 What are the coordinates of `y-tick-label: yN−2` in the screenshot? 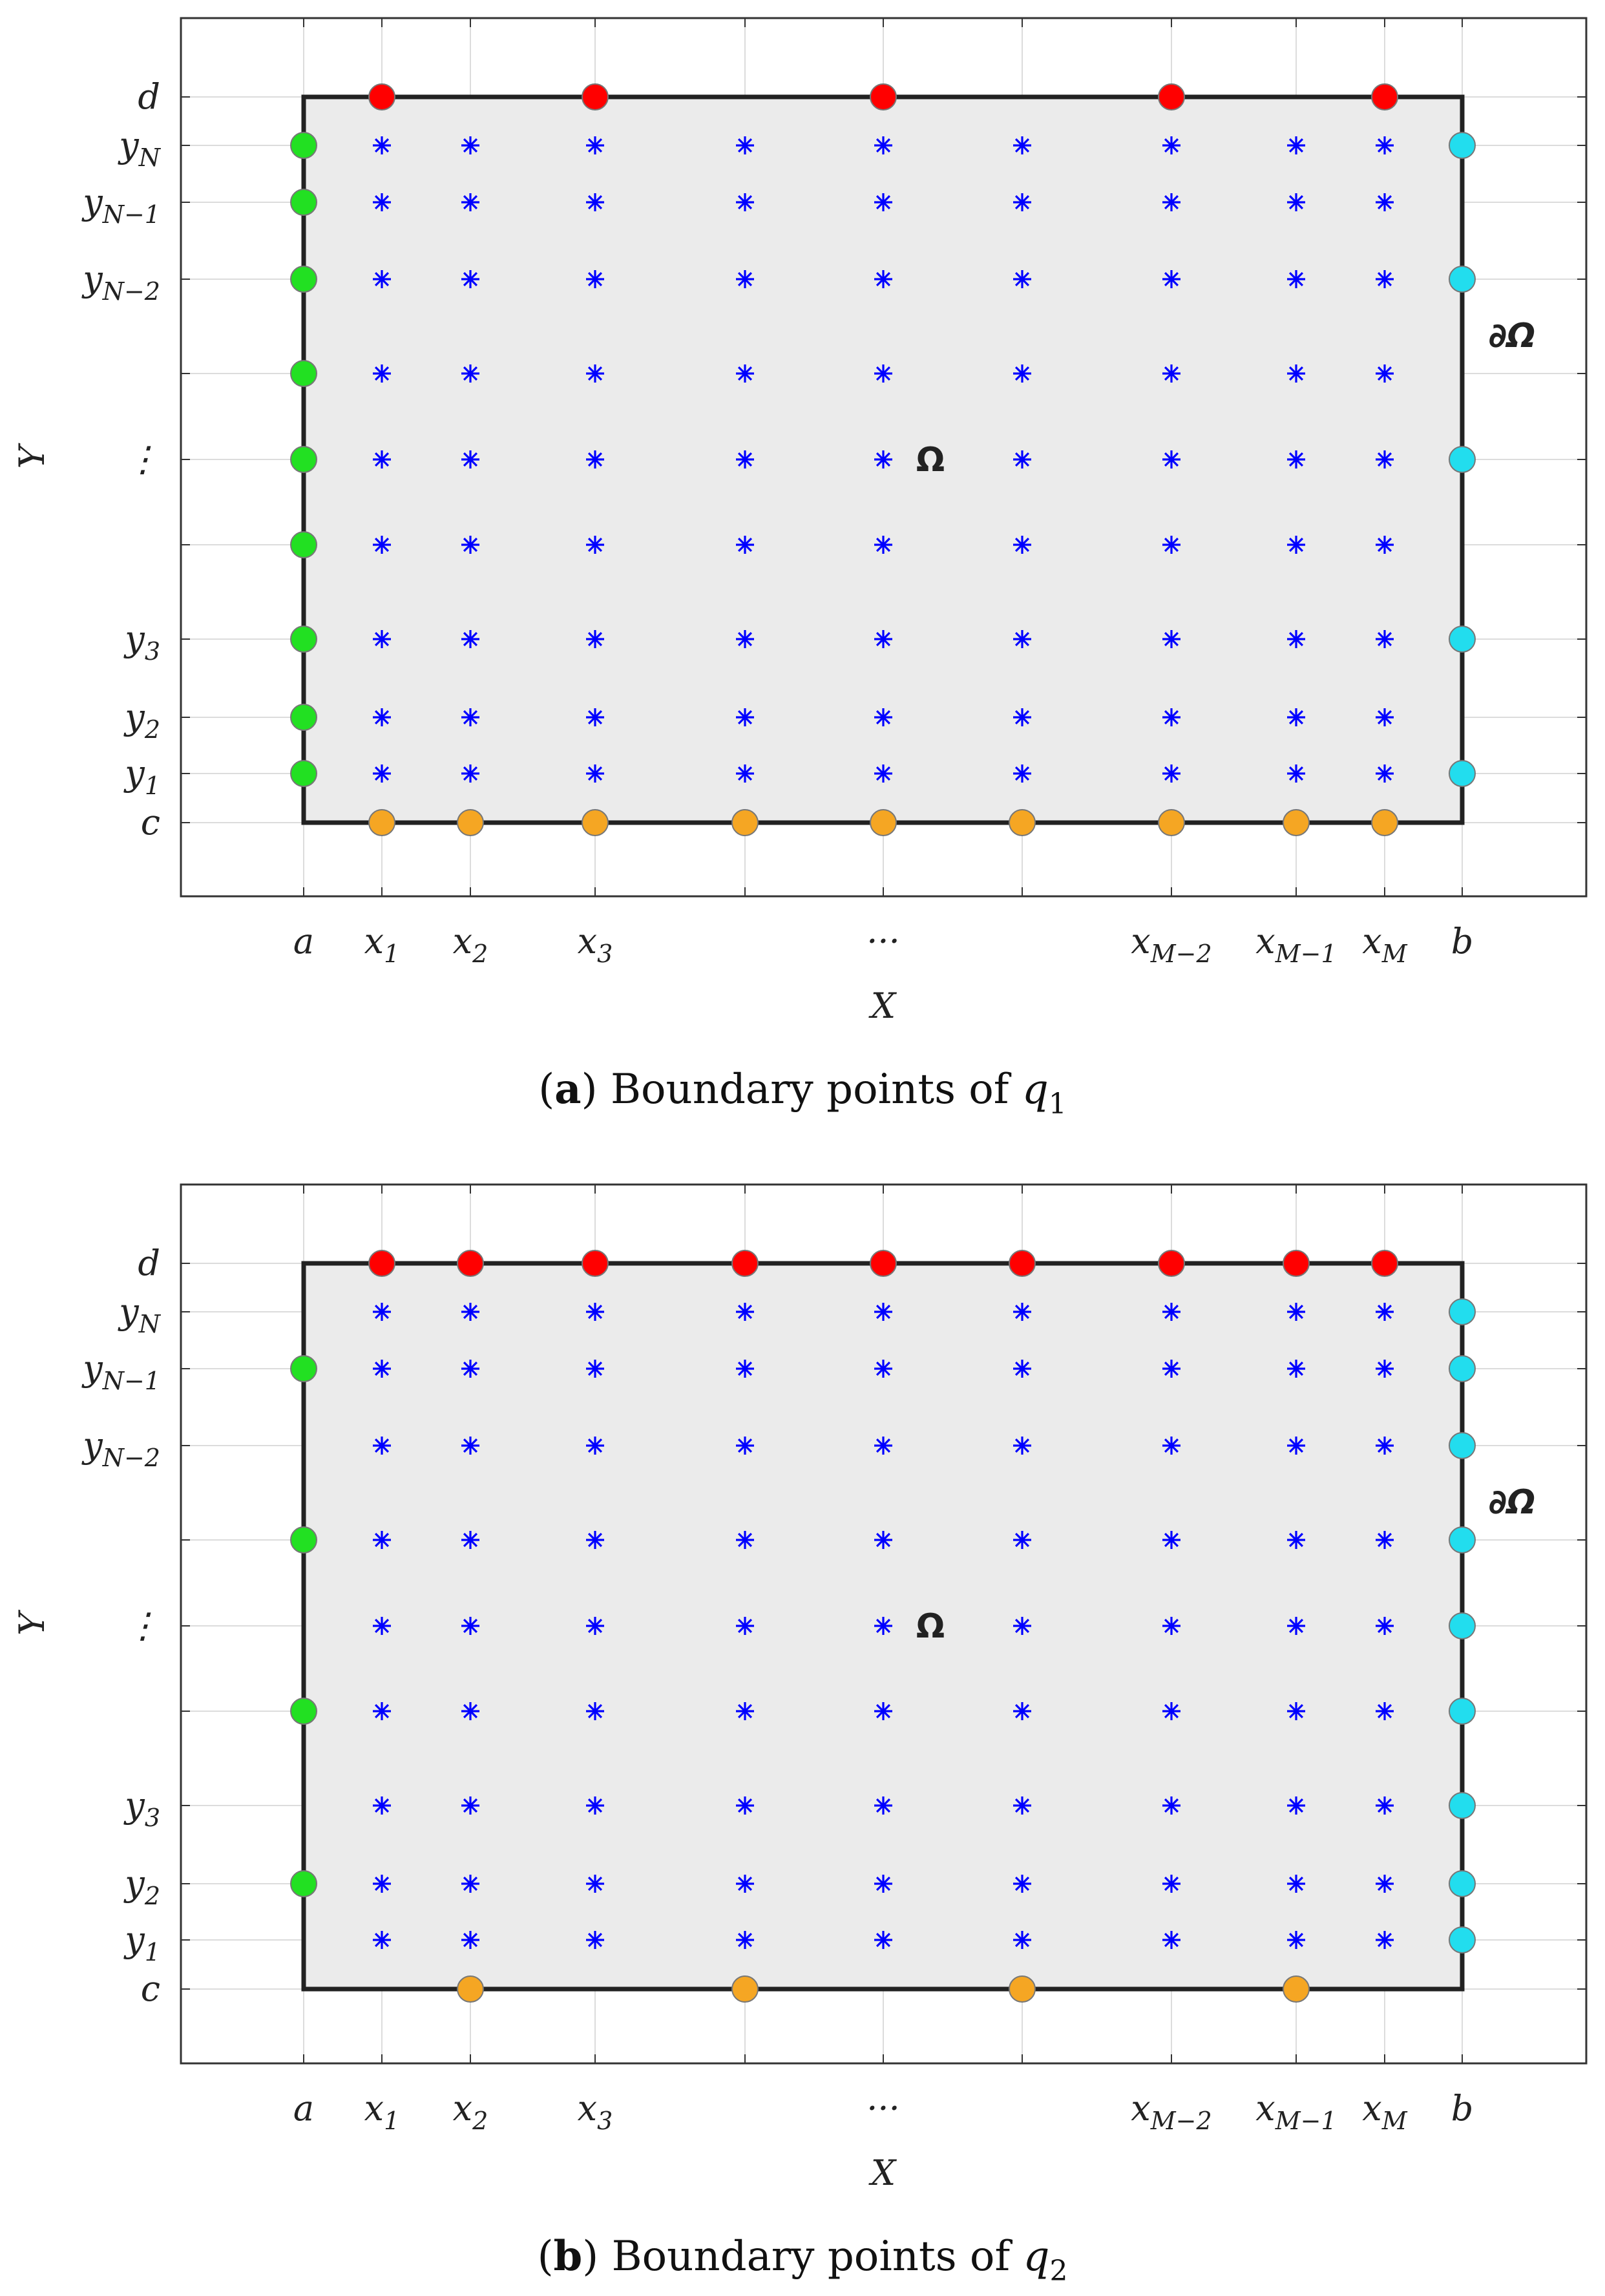 It's located at (120, 282).